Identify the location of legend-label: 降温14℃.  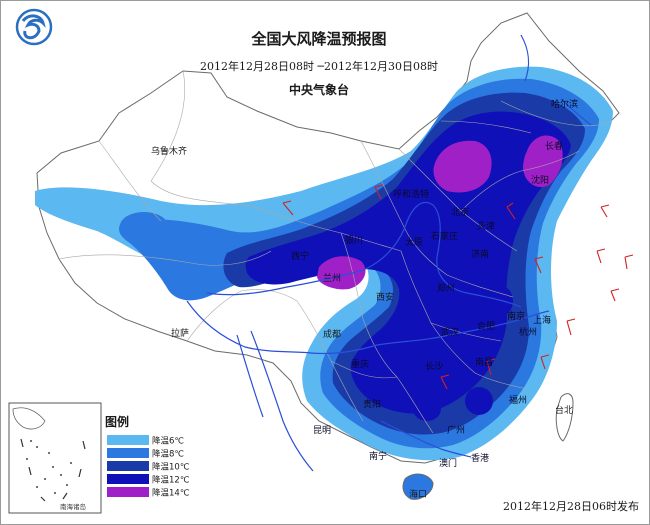
(171, 493).